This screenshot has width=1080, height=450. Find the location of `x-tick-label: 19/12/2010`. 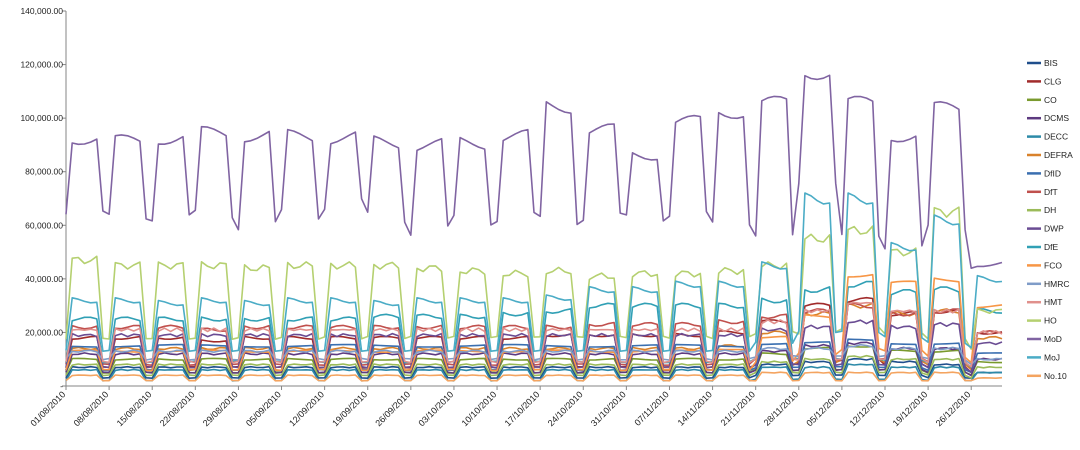

x-tick-label: 19/12/2010 is located at coordinates (910, 408).